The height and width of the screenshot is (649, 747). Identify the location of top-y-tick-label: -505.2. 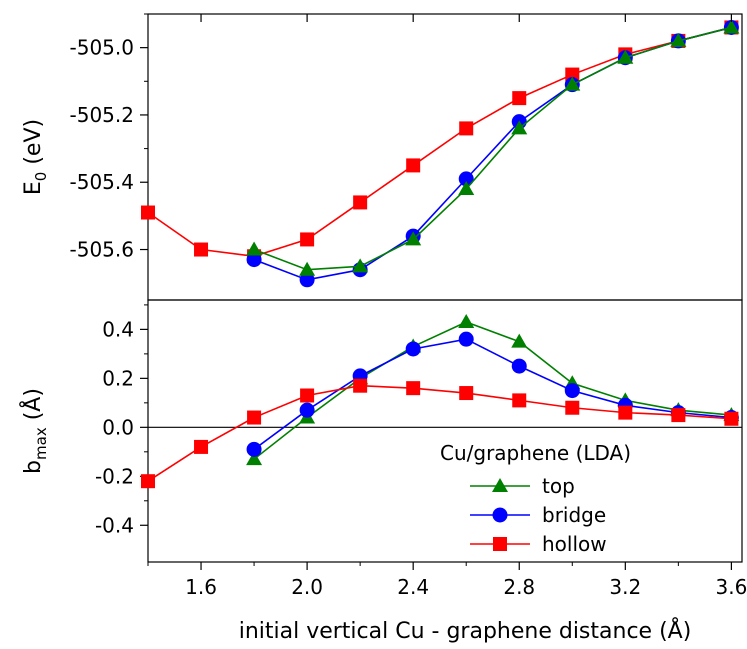
(102, 115).